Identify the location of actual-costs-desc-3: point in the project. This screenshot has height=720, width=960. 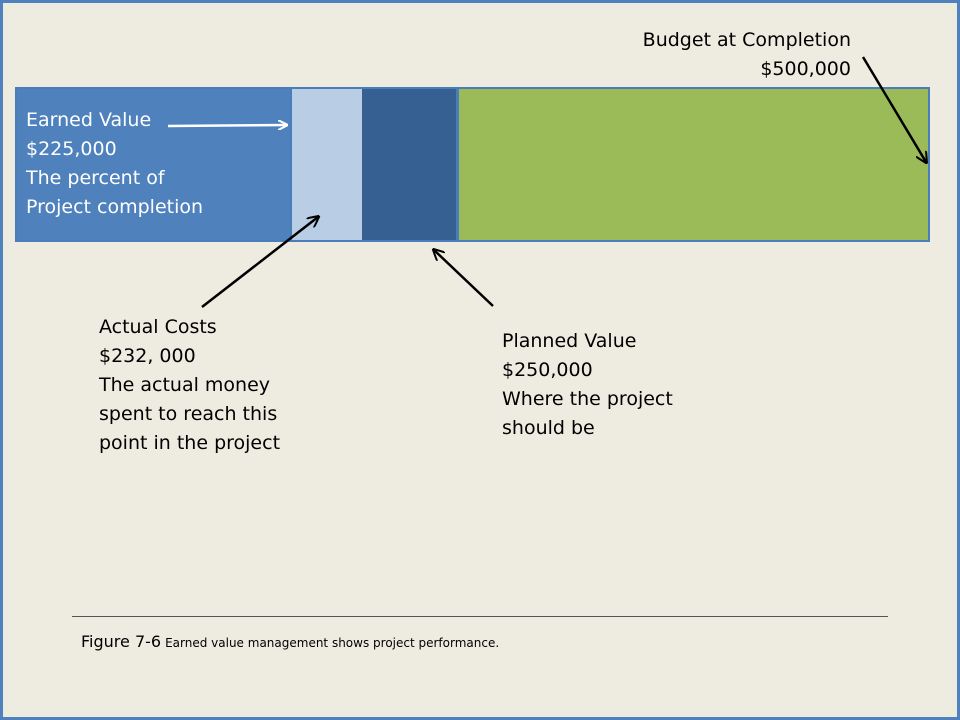
(190, 443).